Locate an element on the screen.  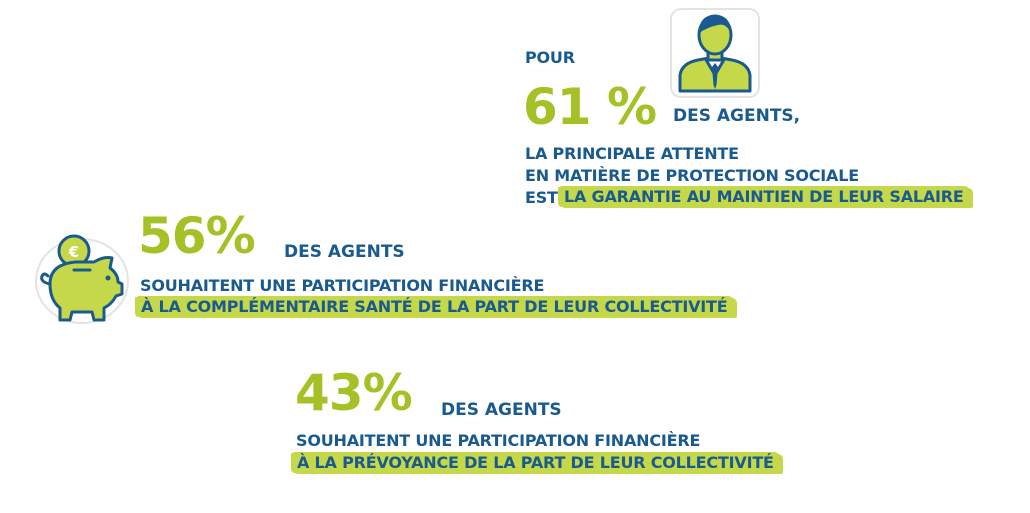
stat-61-highlight: LA GARANTIE AU MAINTIEN DE LEUR SALAIRE is located at coordinates (765, 197).